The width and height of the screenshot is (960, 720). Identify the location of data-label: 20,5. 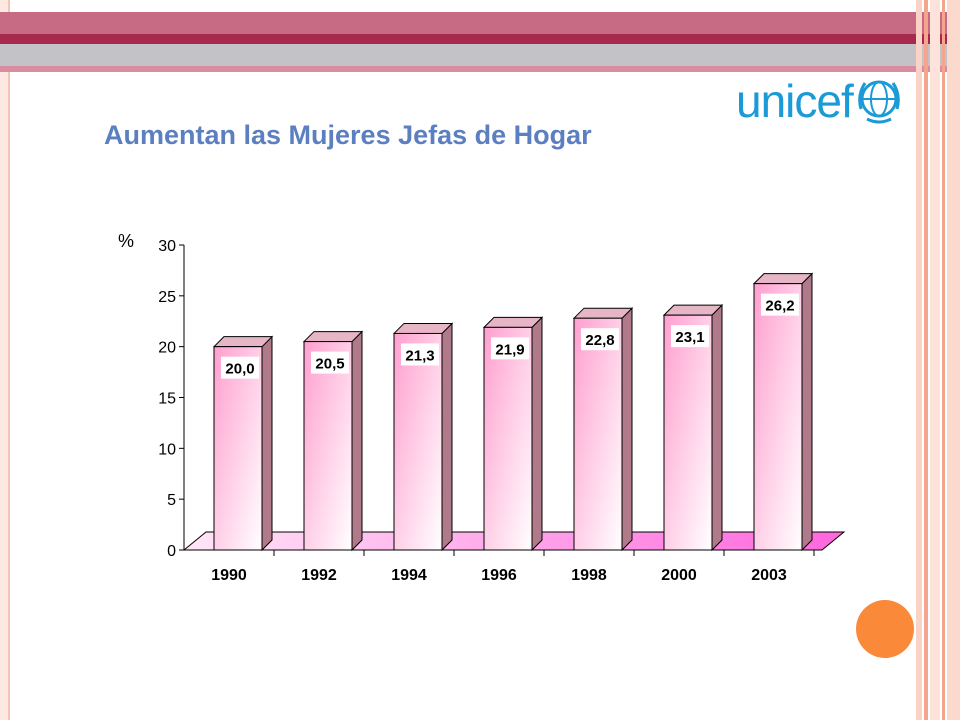
(329, 364).